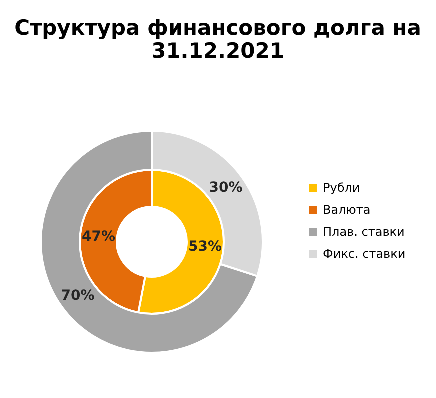  I want to click on text: Структура финансового долга на, so click(218, 28).